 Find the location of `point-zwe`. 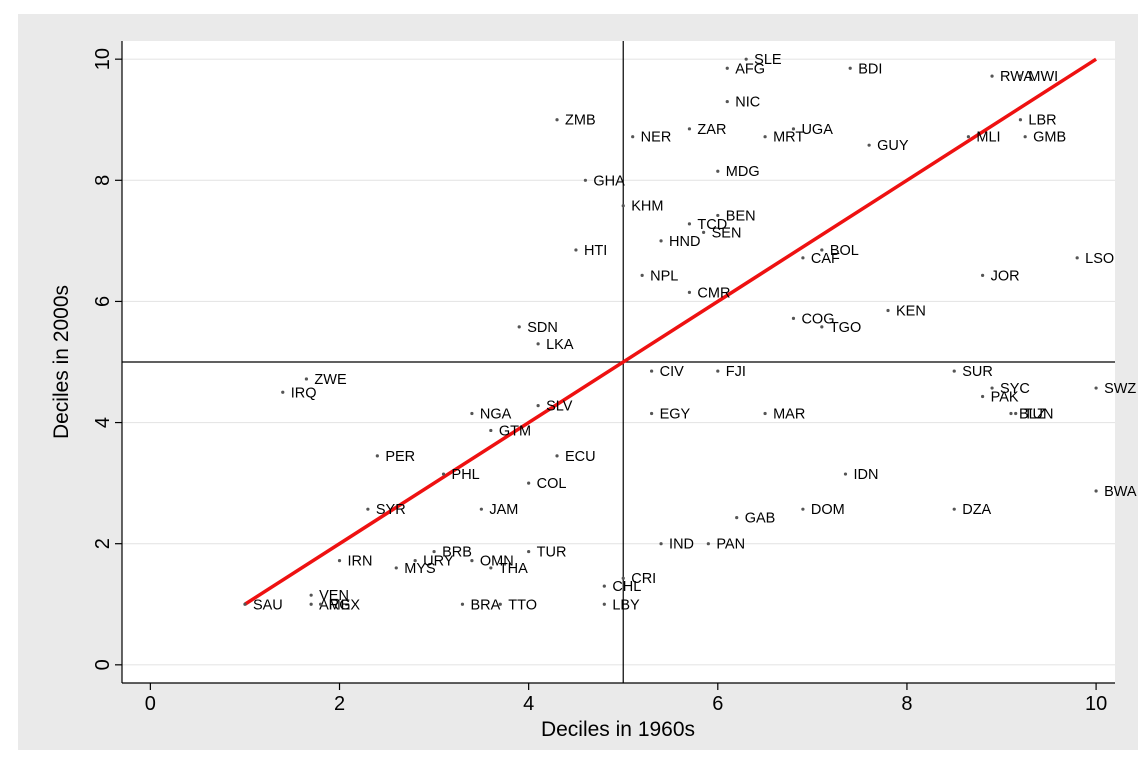

point-zwe is located at coordinates (306, 379).